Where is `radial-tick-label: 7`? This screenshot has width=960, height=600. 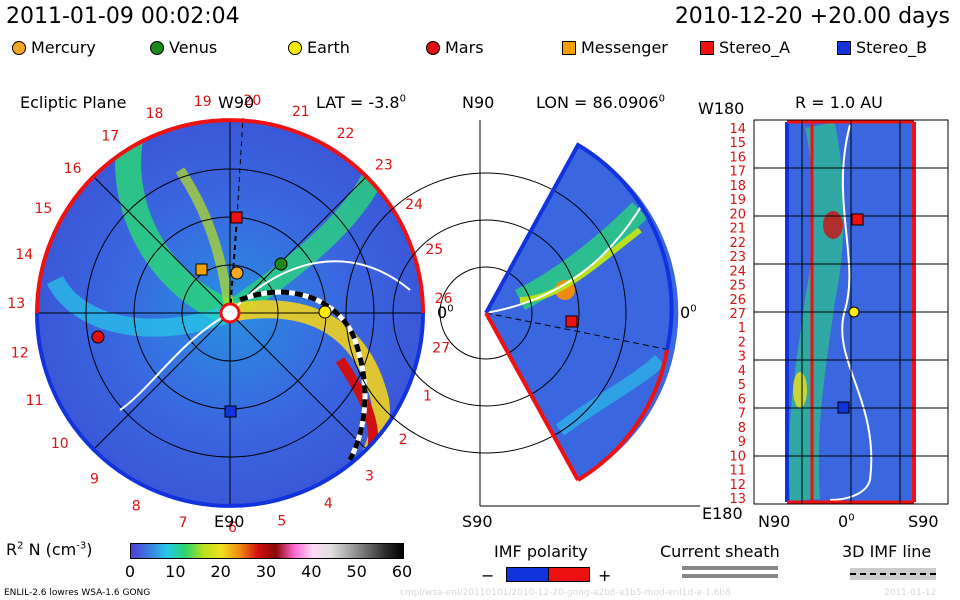 radial-tick-label: 7 is located at coordinates (742, 414).